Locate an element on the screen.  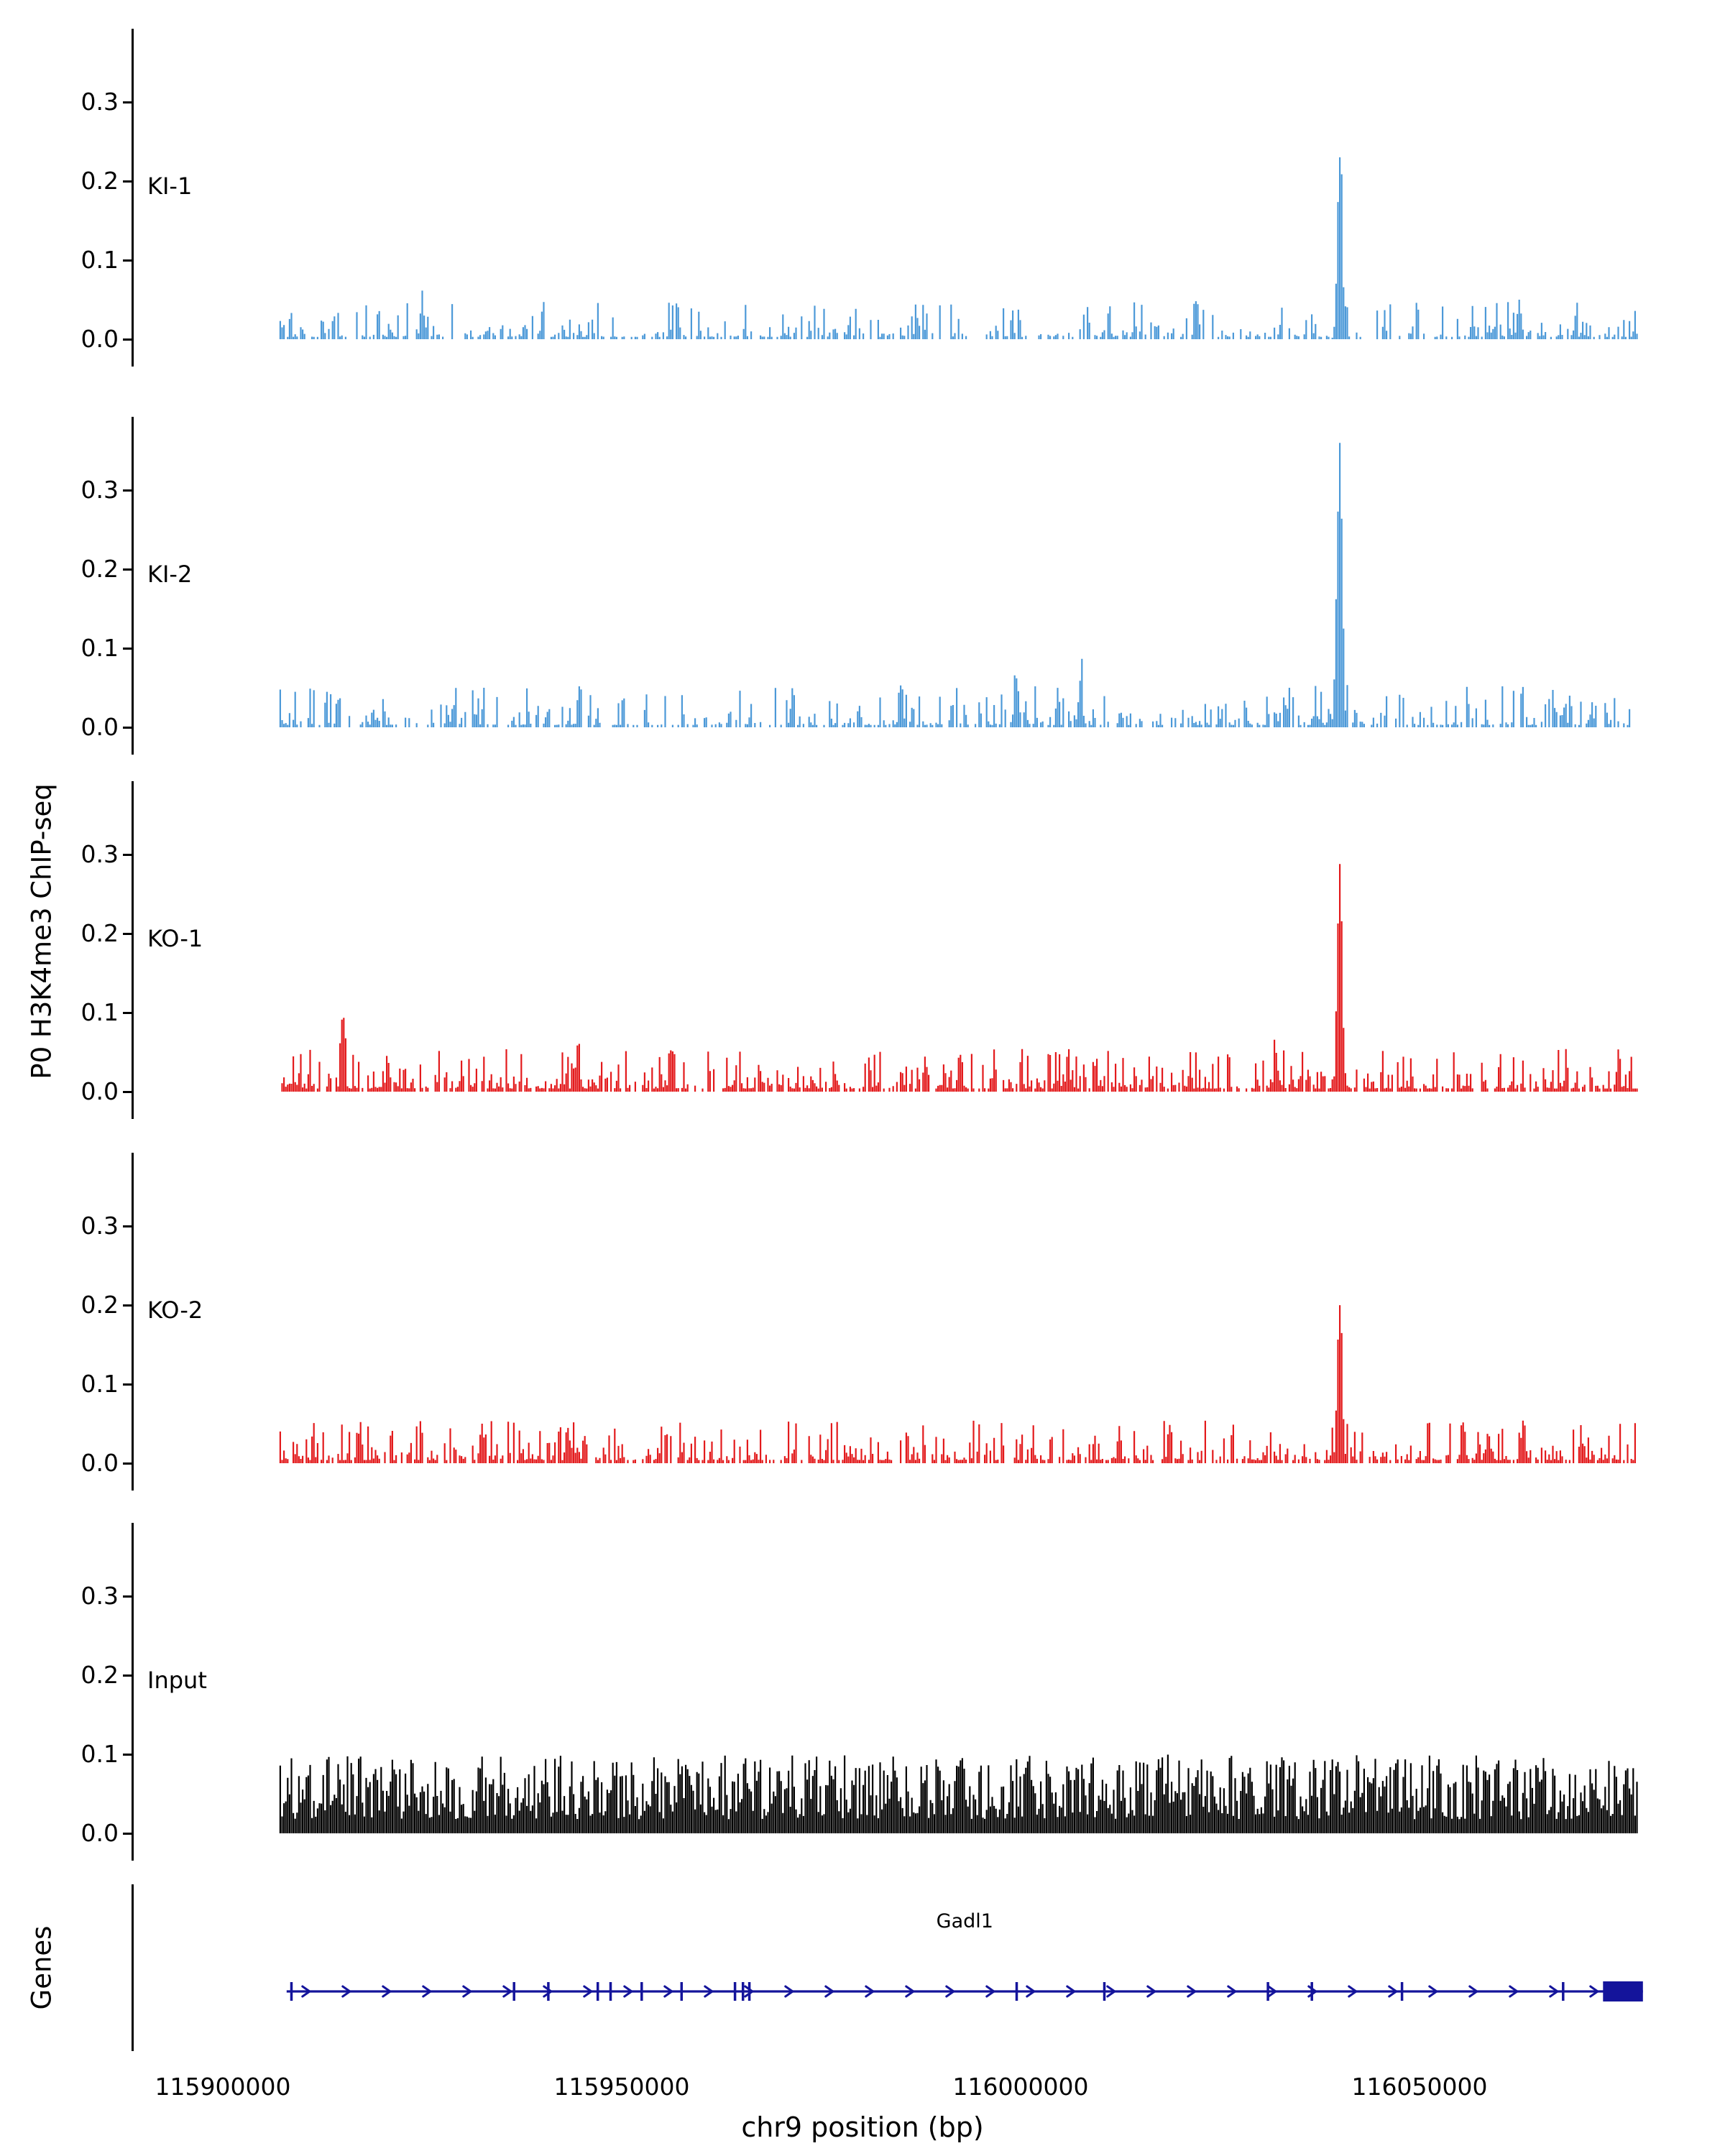
gene-model-plot is located at coordinates (964, 1991).